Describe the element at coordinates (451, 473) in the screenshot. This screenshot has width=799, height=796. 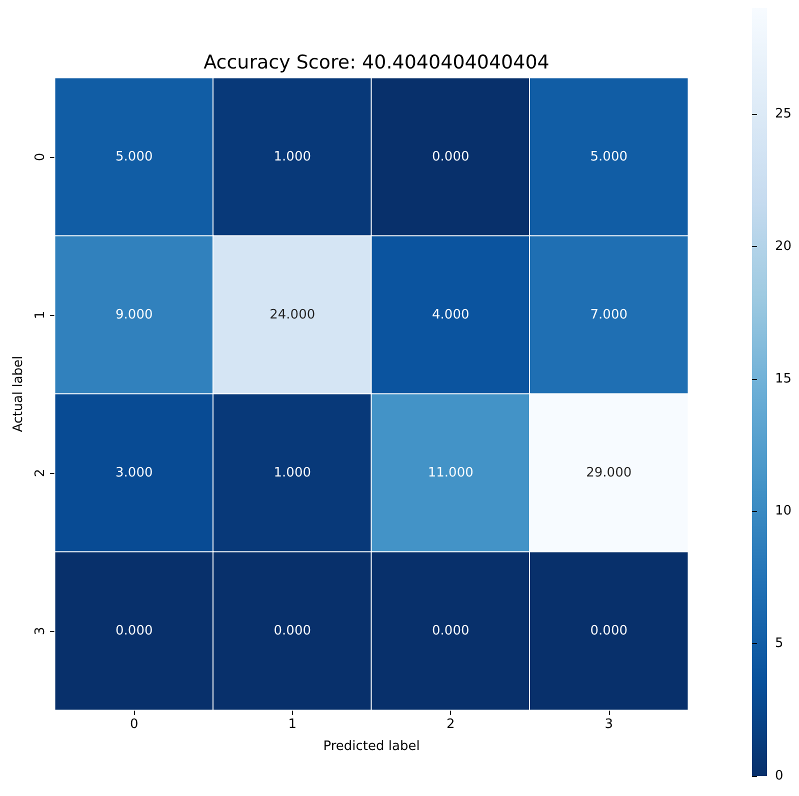
I see `data-label: 11.000` at that location.